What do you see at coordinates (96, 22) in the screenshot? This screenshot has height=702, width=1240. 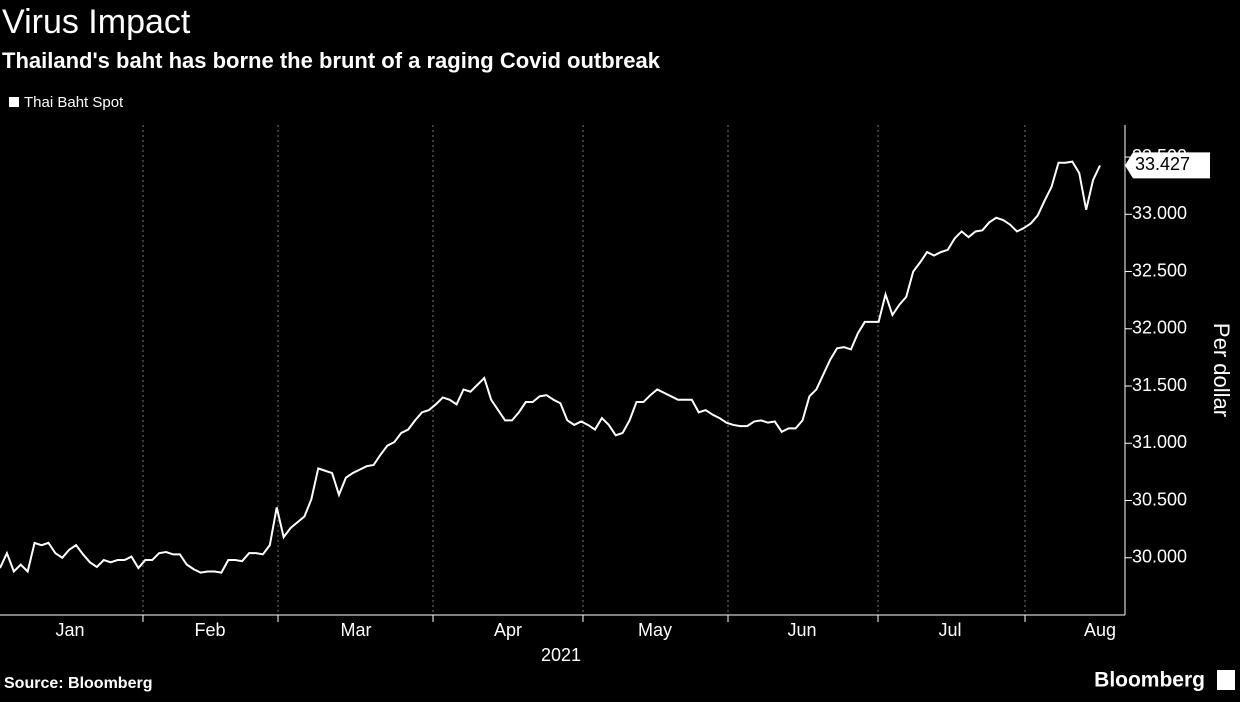 I see `chart-title: Virus Impact` at bounding box center [96, 22].